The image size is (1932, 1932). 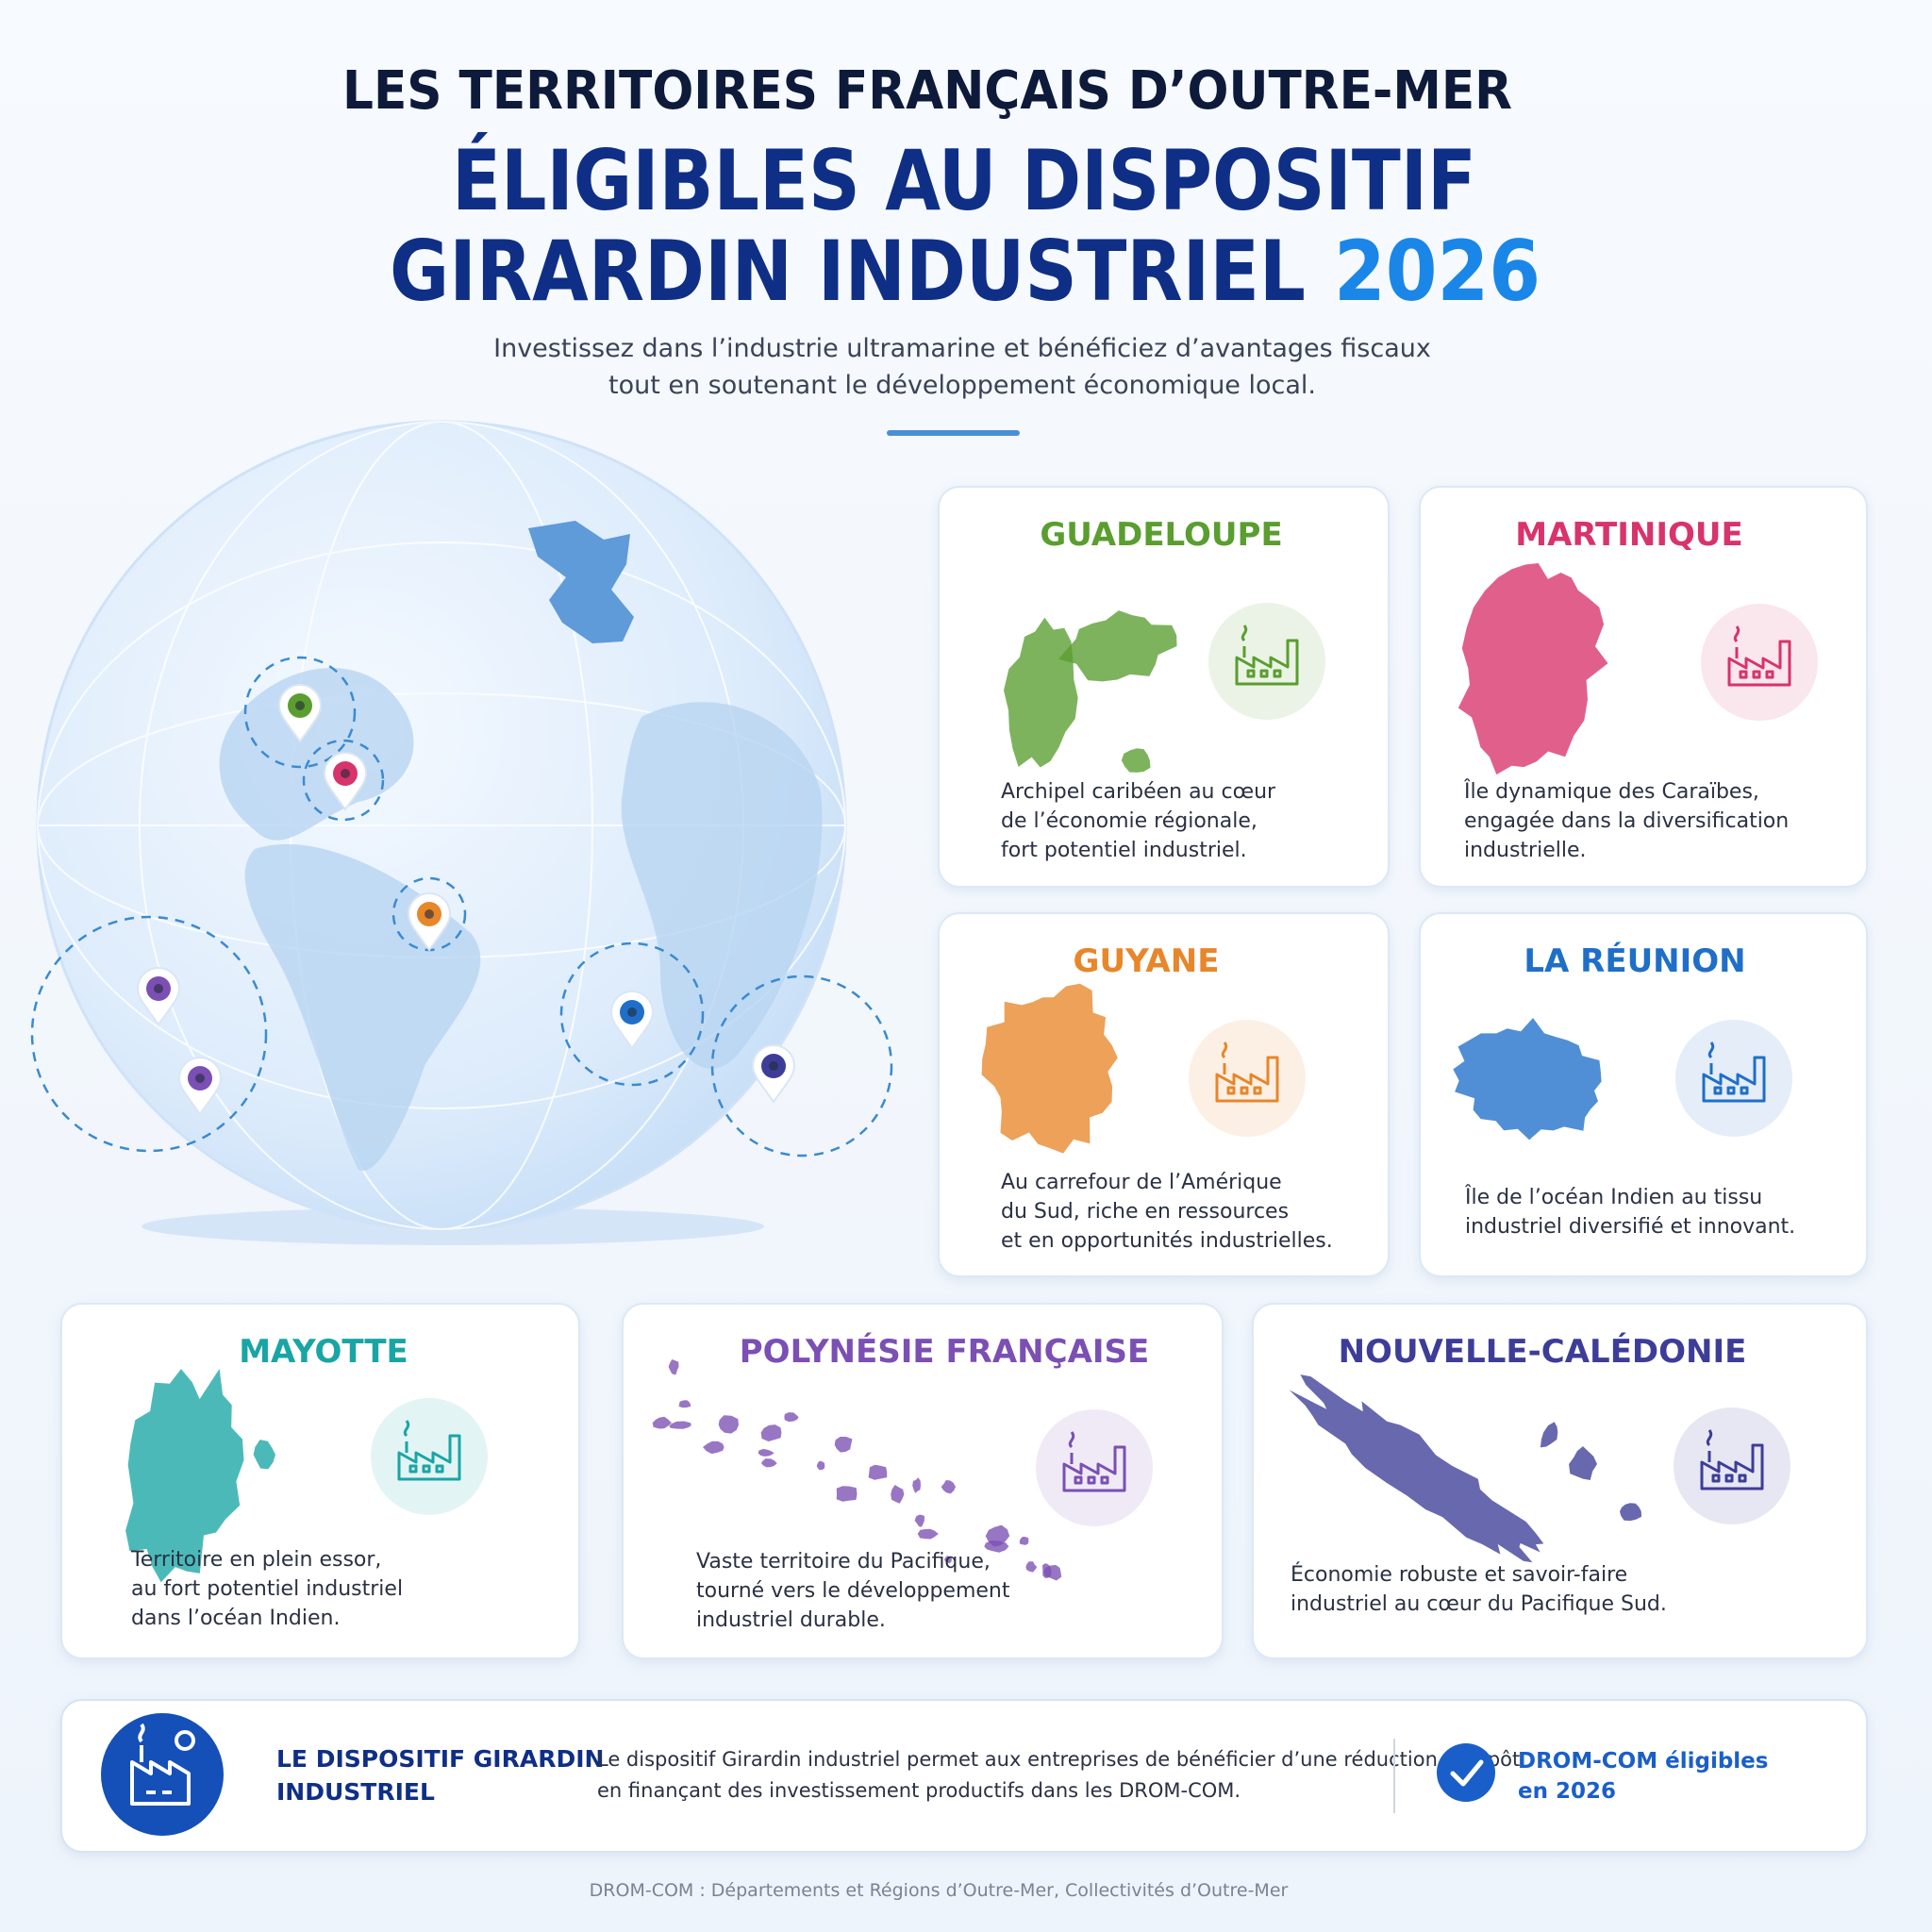 What do you see at coordinates (1167, 1241) in the screenshot?
I see `card-description: et en opportunités industrielles.` at bounding box center [1167, 1241].